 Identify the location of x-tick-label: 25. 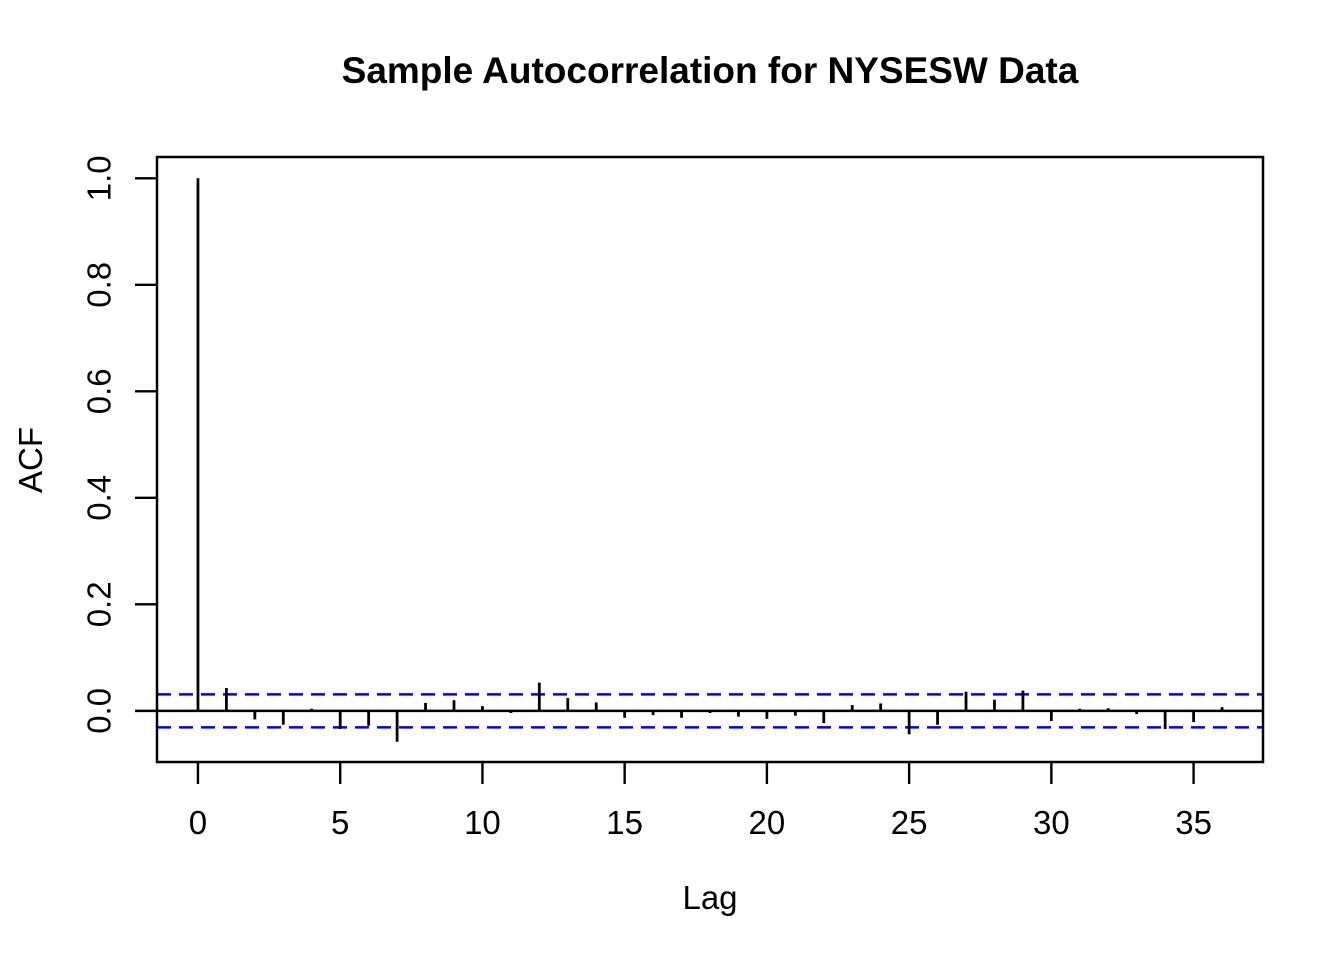
(909, 822).